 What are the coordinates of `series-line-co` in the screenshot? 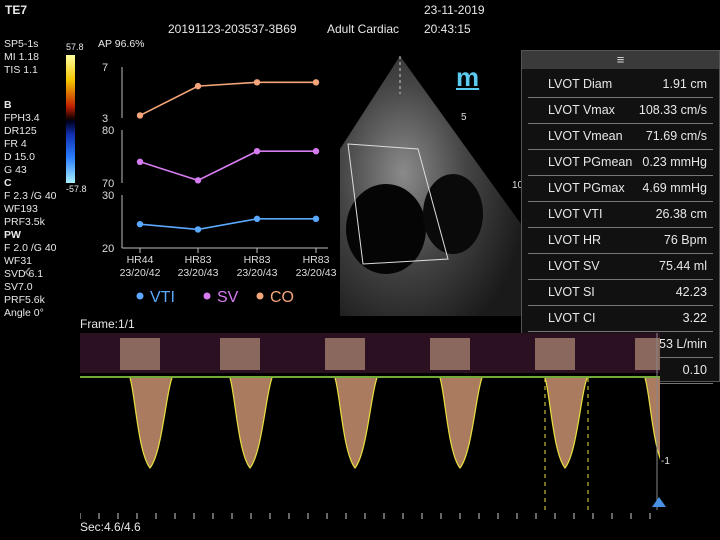 It's located at (227, 99).